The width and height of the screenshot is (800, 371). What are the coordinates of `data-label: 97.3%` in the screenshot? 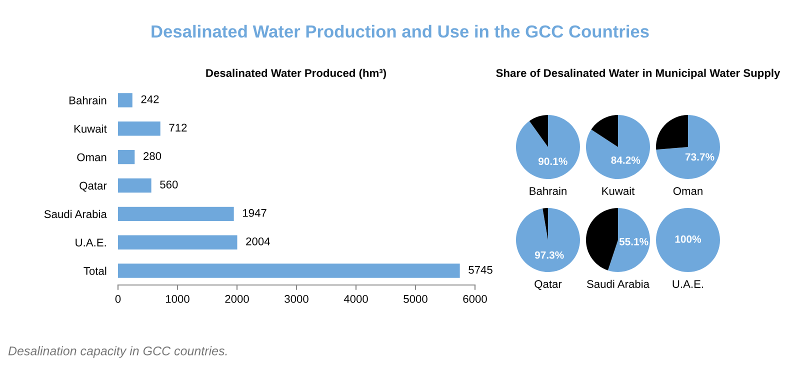 It's located at (549, 255).